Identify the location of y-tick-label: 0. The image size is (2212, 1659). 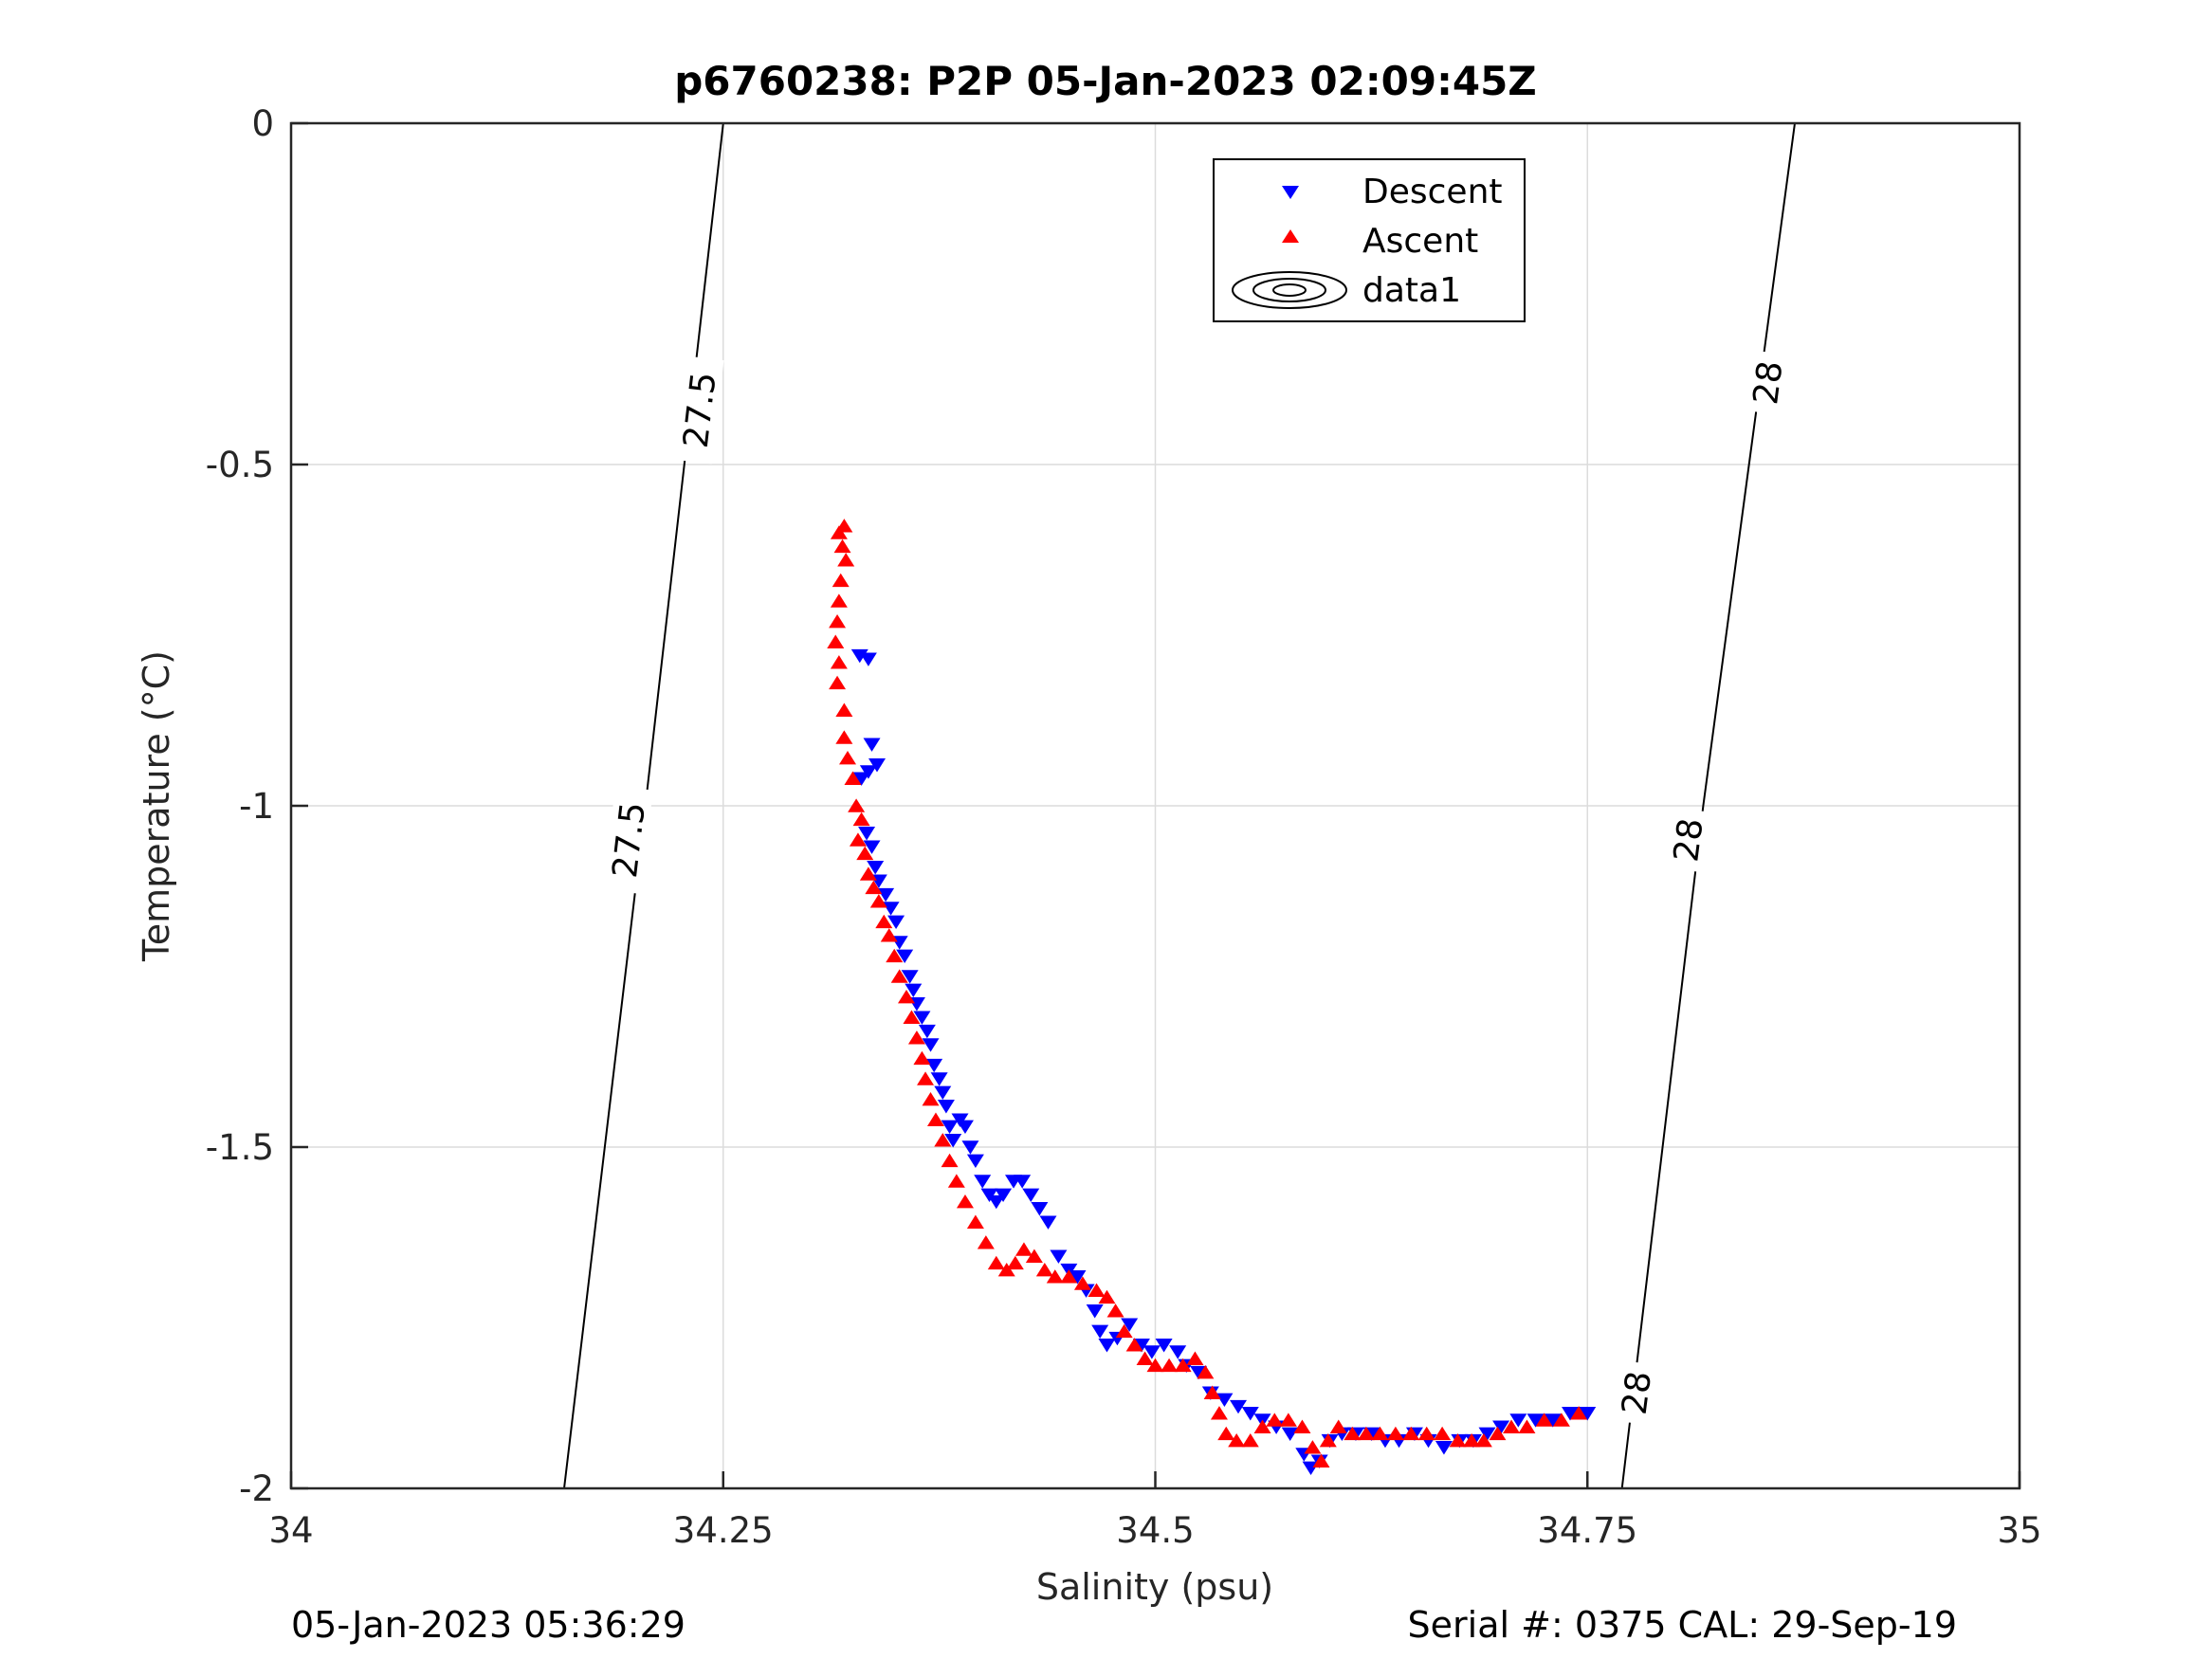
(262, 123).